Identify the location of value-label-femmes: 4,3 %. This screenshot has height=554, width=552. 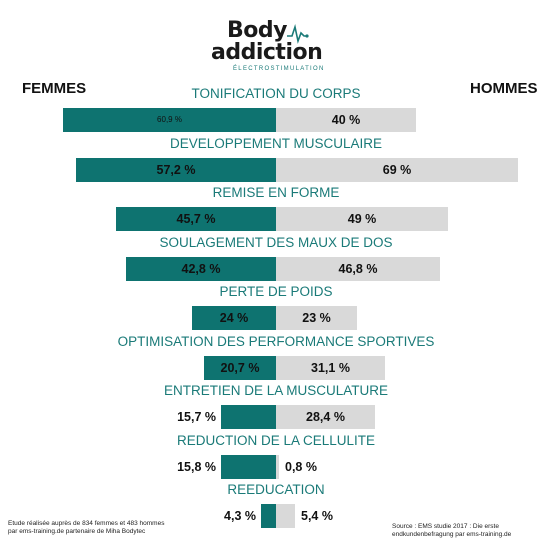
(240, 516).